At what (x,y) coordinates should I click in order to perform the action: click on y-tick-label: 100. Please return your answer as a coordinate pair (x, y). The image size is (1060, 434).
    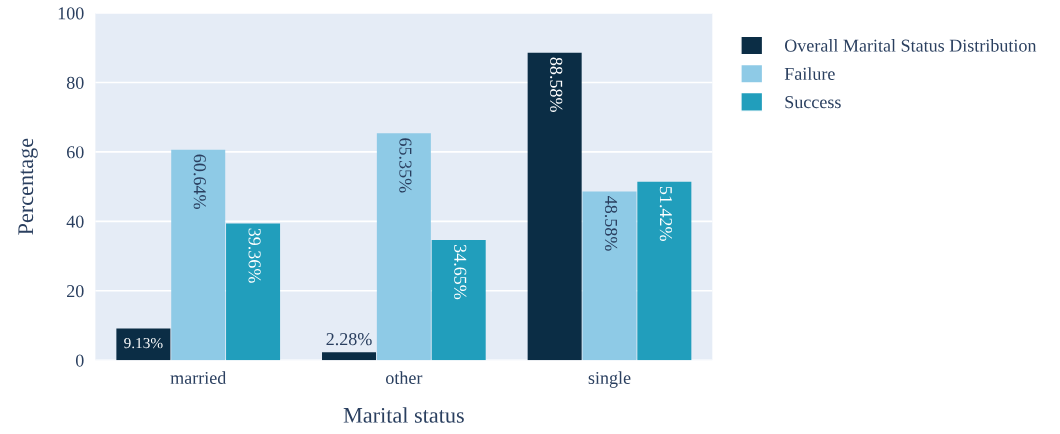
    Looking at the image, I should click on (71, 13).